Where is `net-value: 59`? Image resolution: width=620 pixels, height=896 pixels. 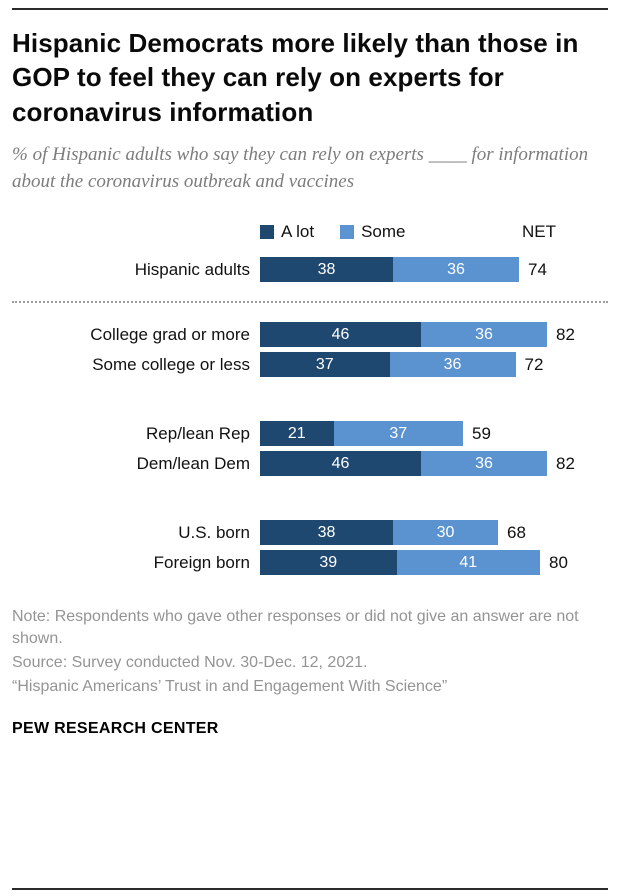
net-value: 59 is located at coordinates (481, 433).